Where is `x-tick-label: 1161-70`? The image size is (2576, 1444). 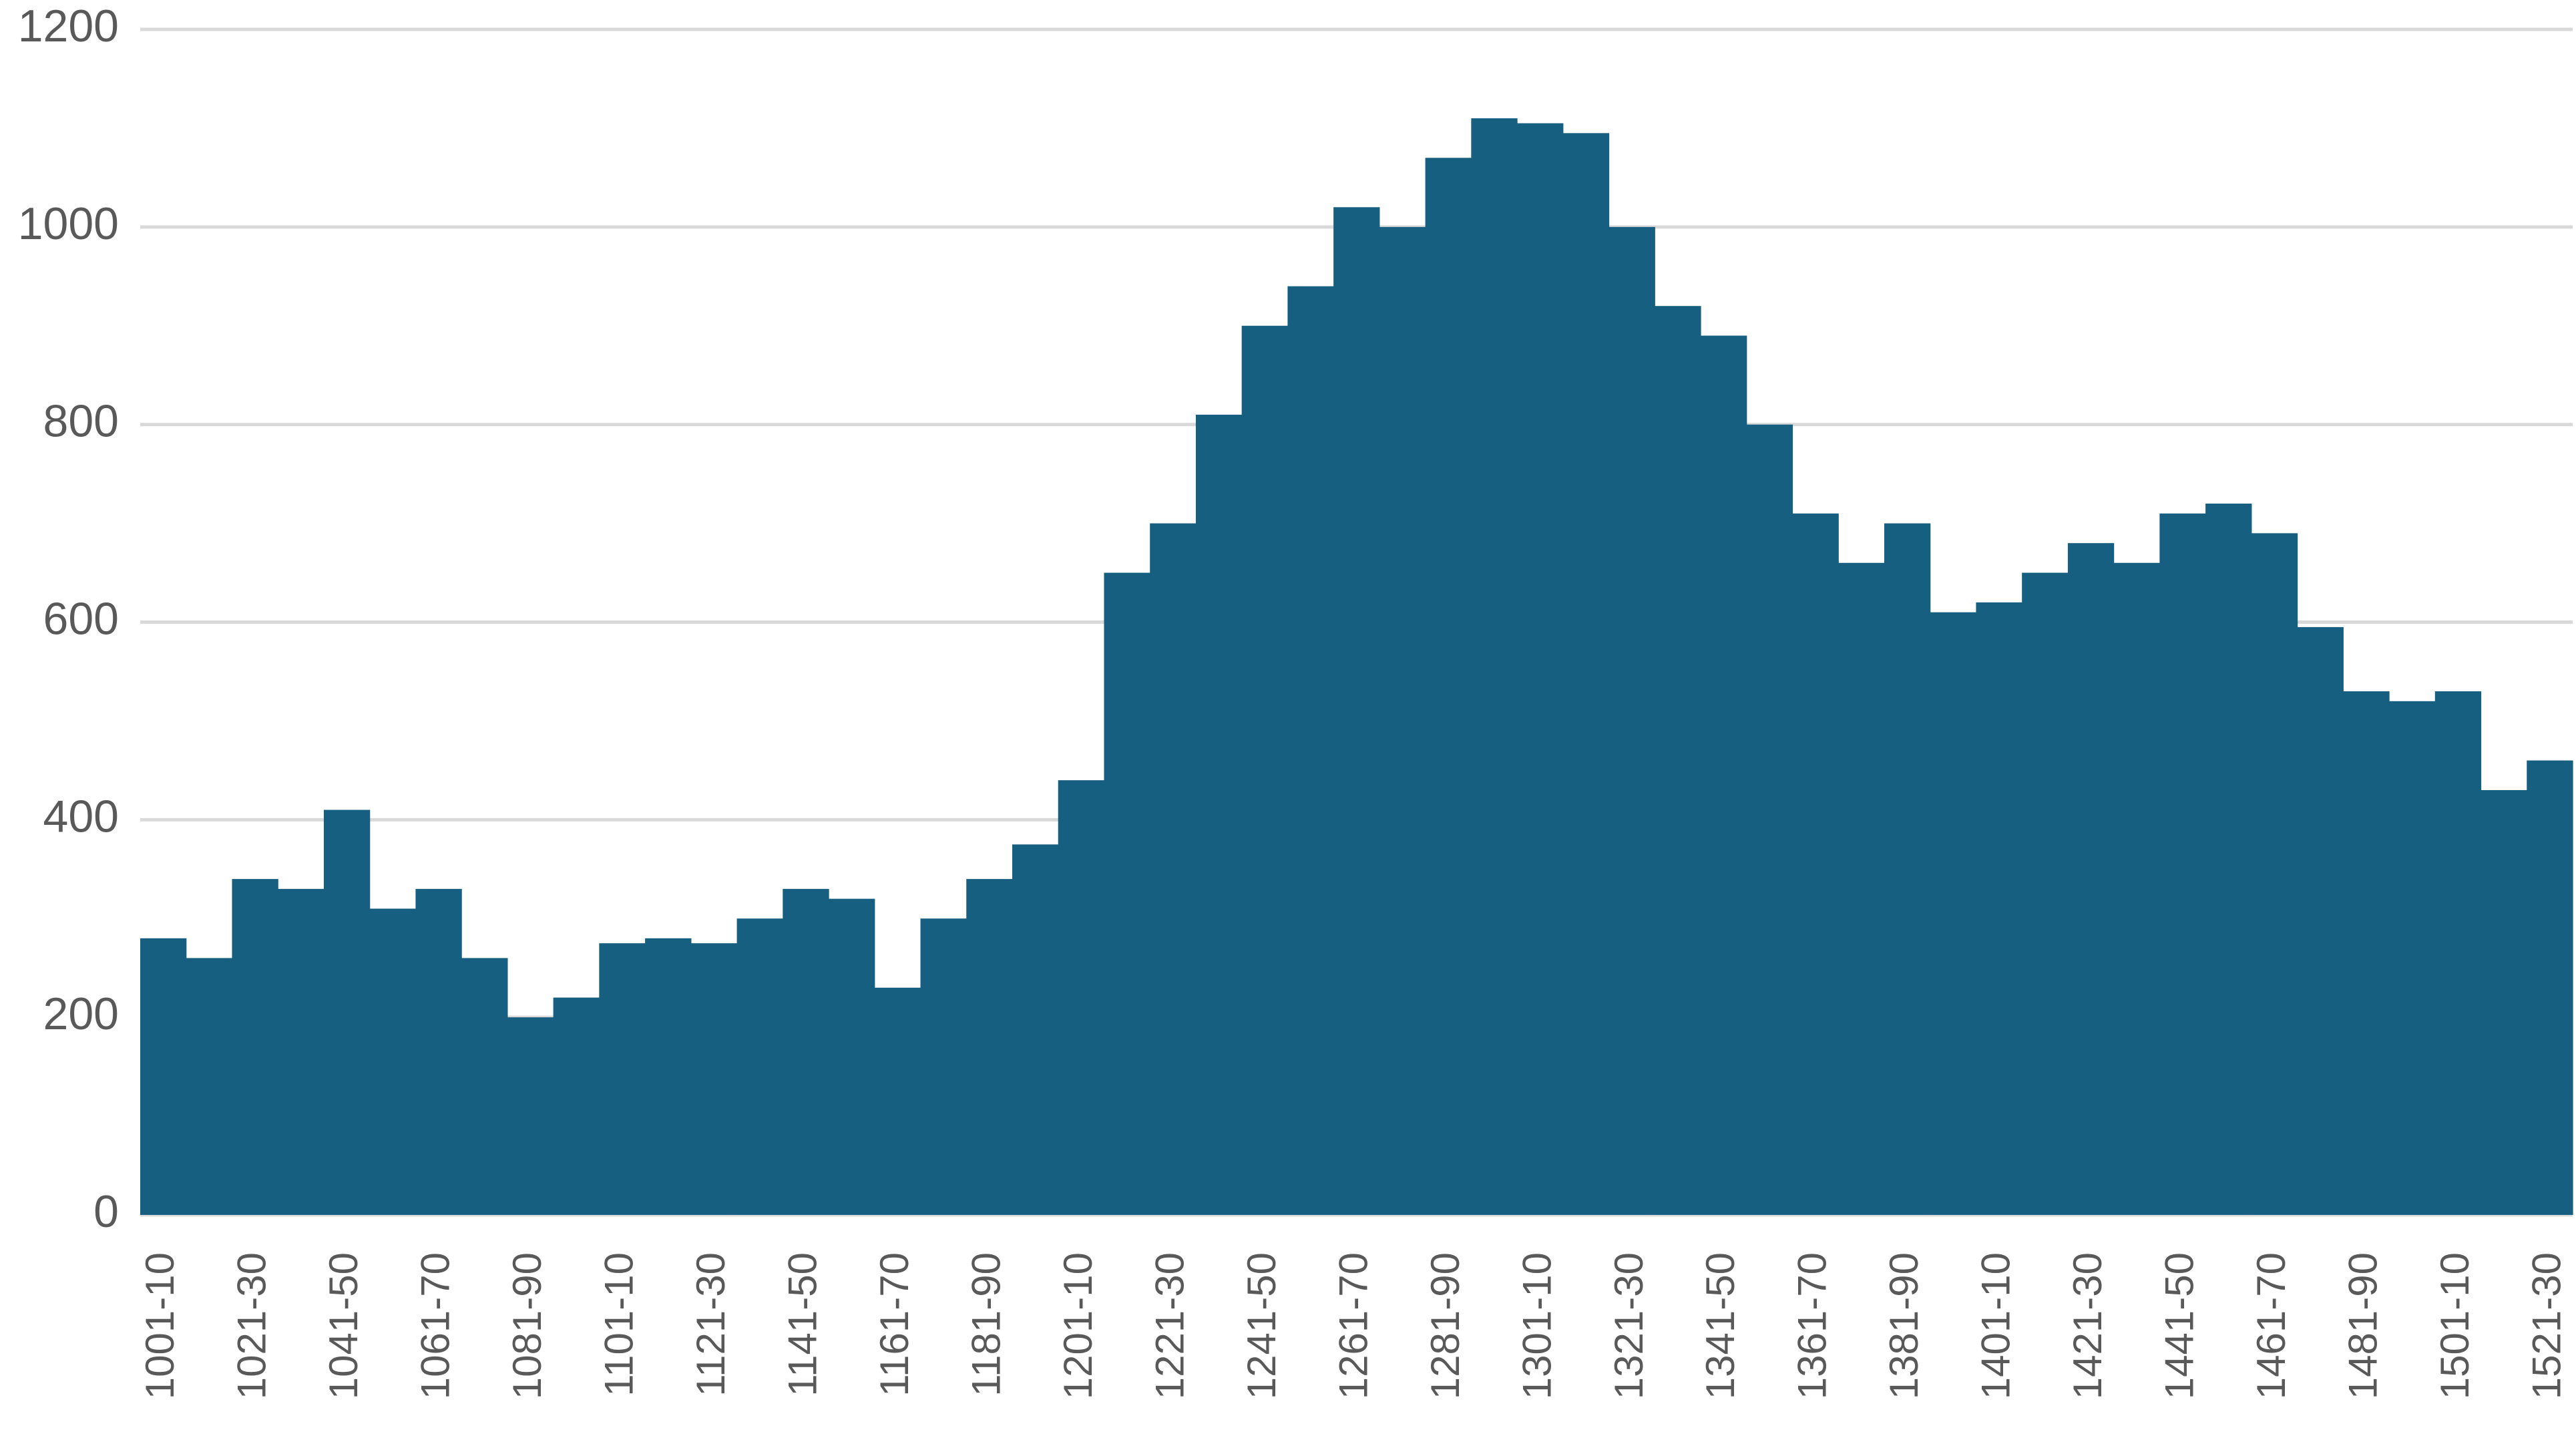 x-tick-label: 1161-70 is located at coordinates (894, 1324).